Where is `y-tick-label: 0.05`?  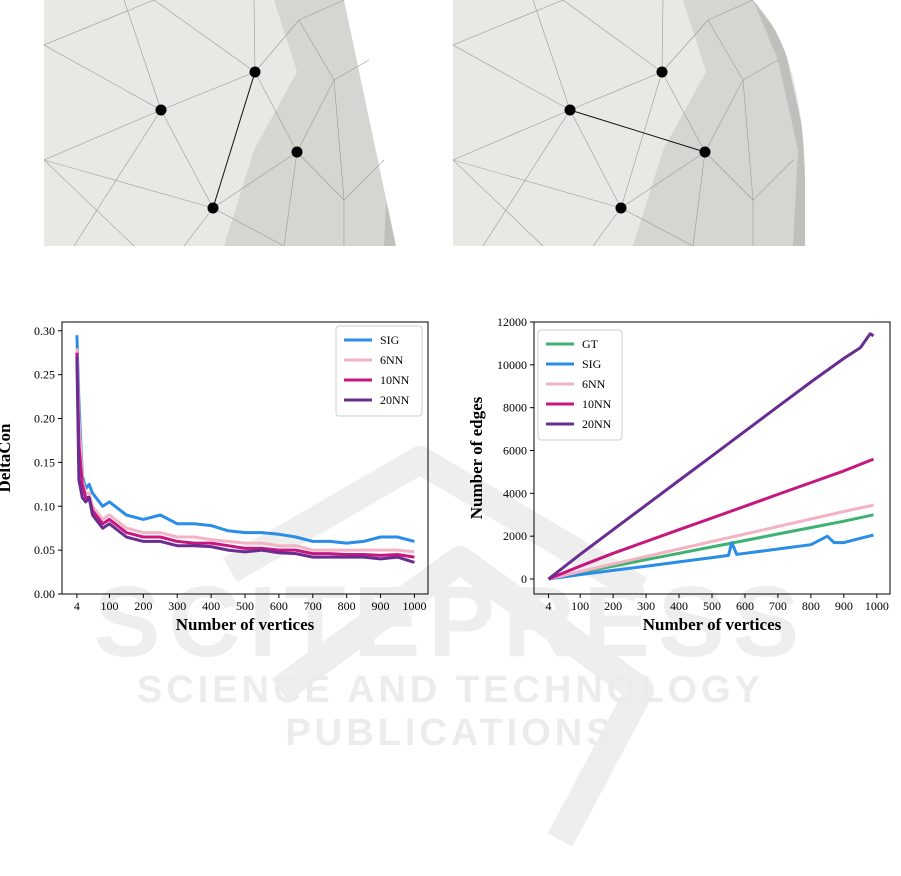
y-tick-label: 0.05 is located at coordinates (44, 550).